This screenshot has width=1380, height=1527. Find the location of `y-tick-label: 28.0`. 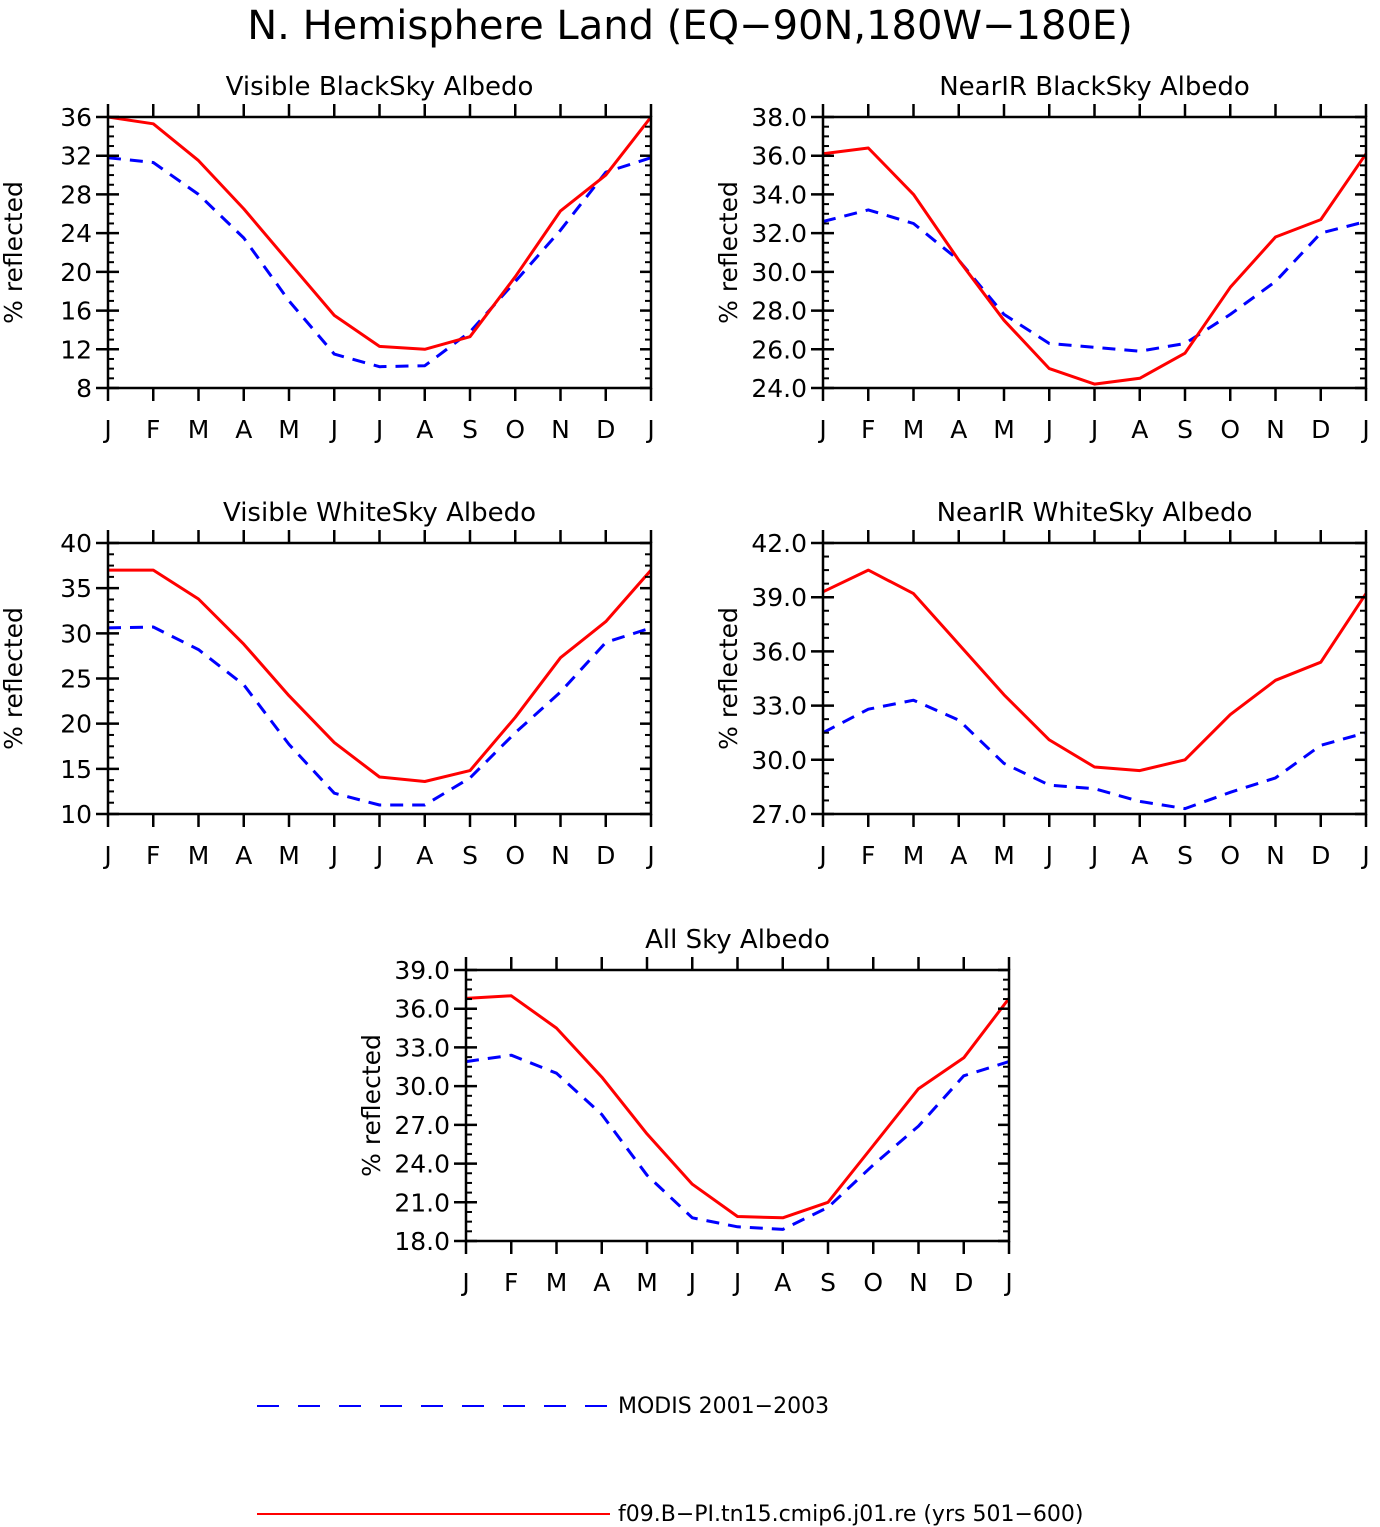

y-tick-label: 28.0 is located at coordinates (779, 311).